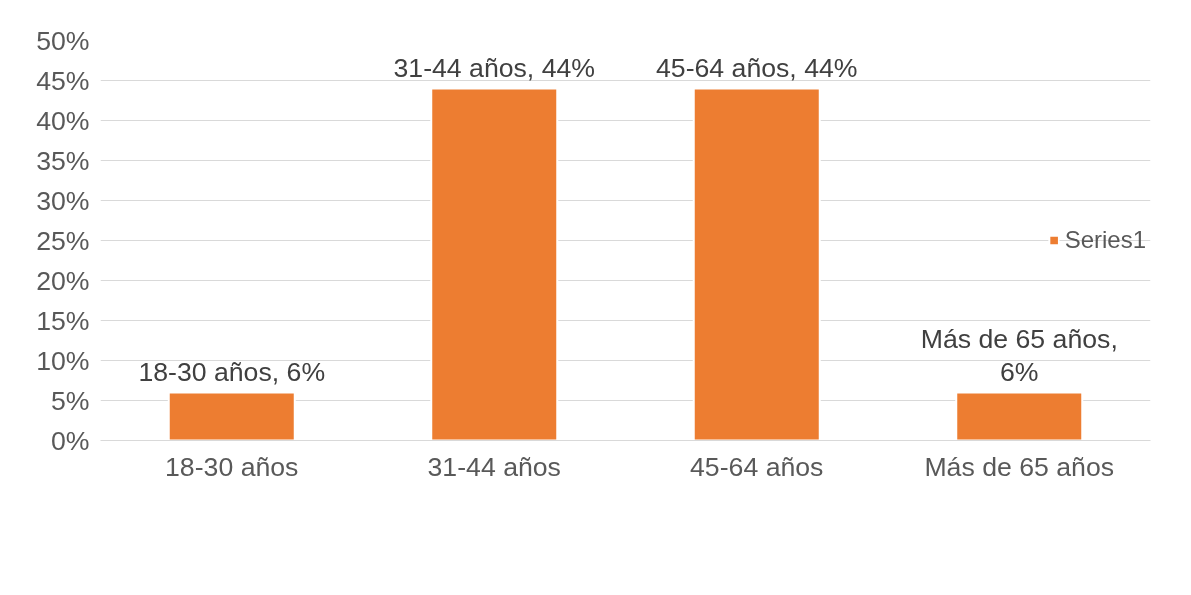  Describe the element at coordinates (63, 40) in the screenshot. I see `y-tick-label: 50%` at that location.